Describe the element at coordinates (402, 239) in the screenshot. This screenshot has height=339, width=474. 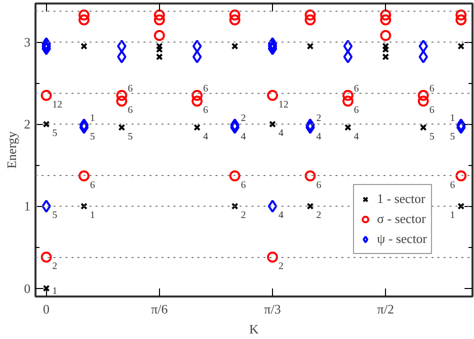
I see `legend-label: ψ - sector` at that location.